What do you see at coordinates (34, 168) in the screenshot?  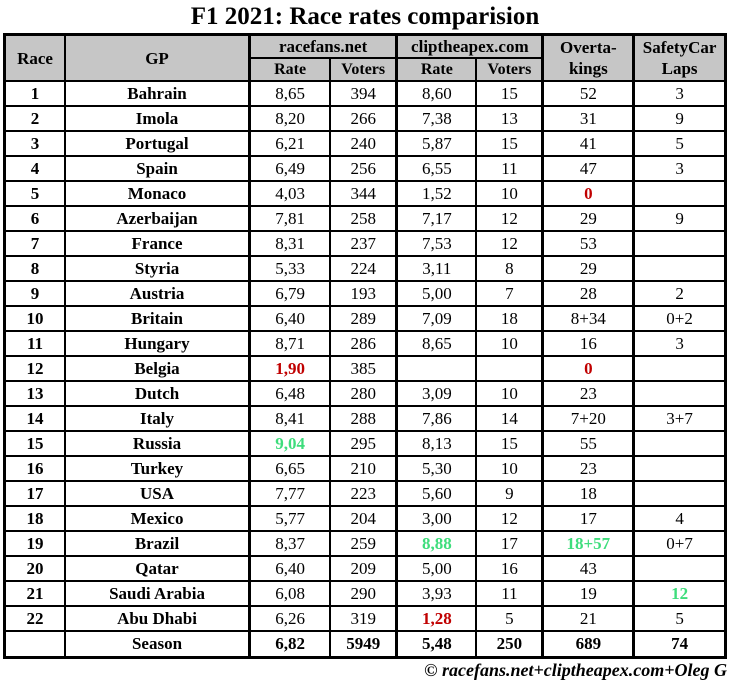 I see `race-number-cell: 4` at bounding box center [34, 168].